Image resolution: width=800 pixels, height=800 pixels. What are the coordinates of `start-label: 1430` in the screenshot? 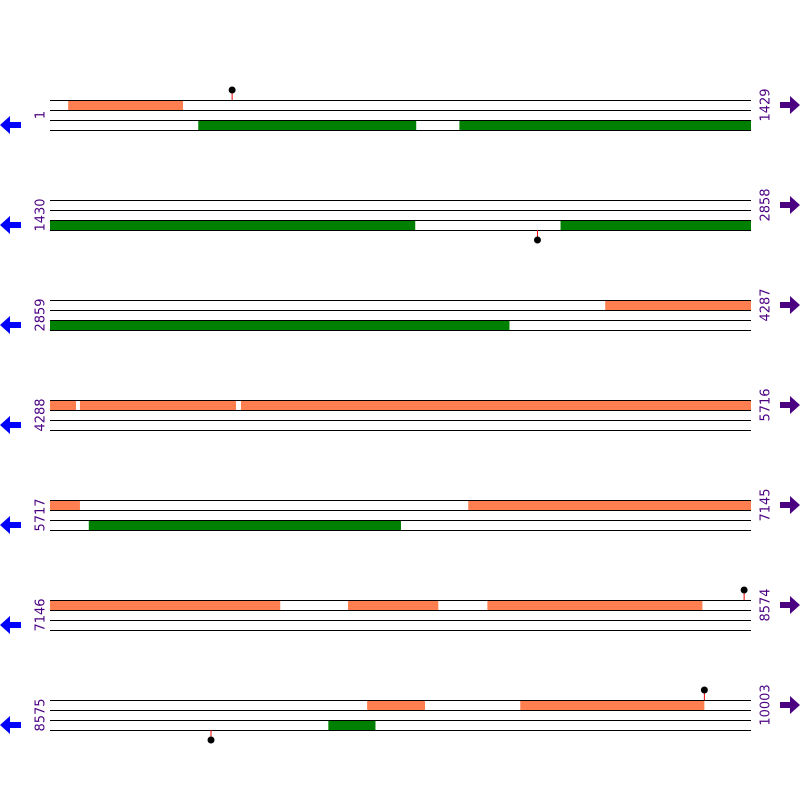 It's located at (41, 214).